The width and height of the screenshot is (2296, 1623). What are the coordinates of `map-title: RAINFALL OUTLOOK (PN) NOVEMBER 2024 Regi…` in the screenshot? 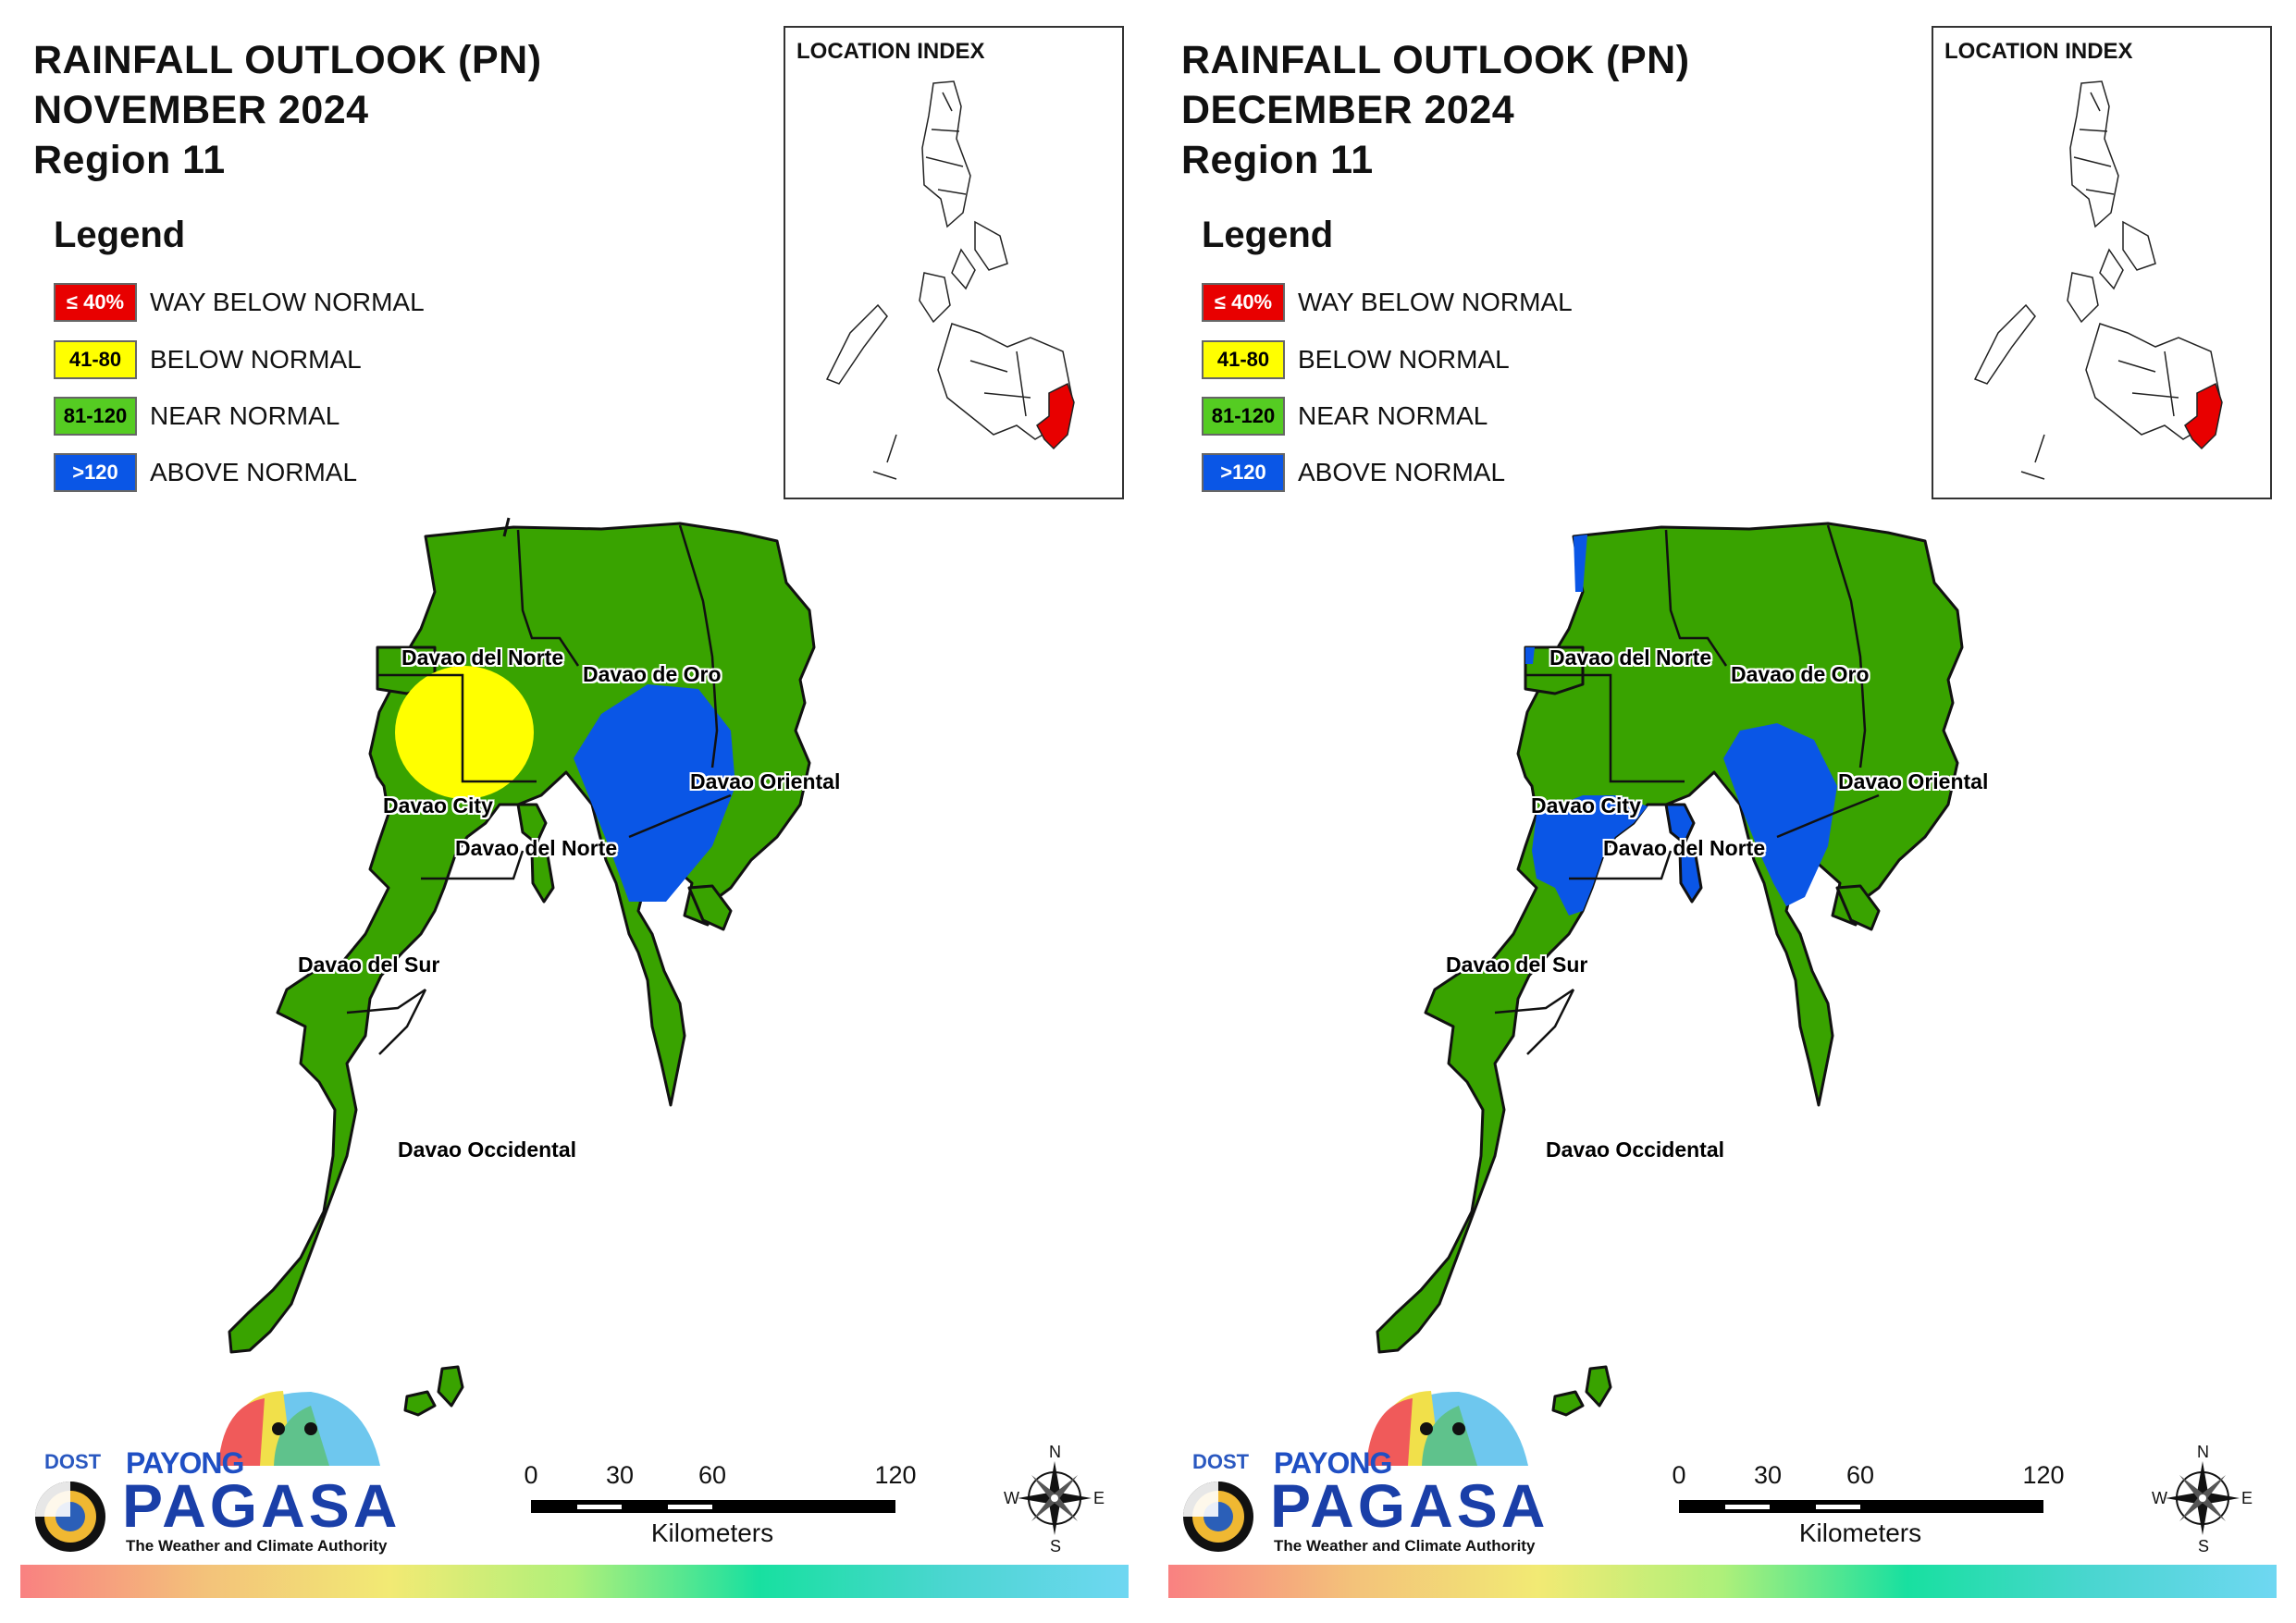 It's located at (287, 110).